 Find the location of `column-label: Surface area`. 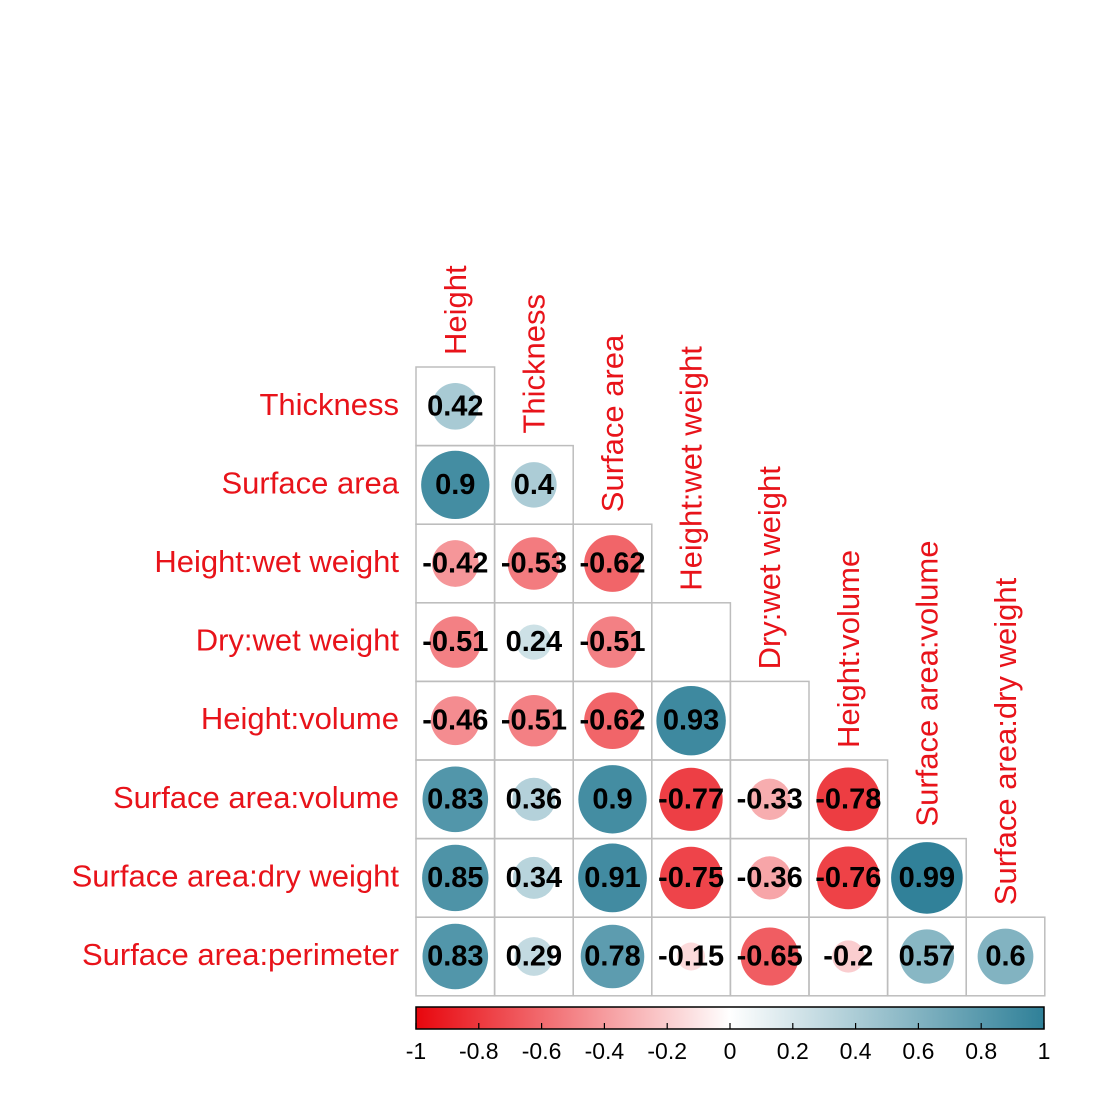

column-label: Surface area is located at coordinates (612, 423).